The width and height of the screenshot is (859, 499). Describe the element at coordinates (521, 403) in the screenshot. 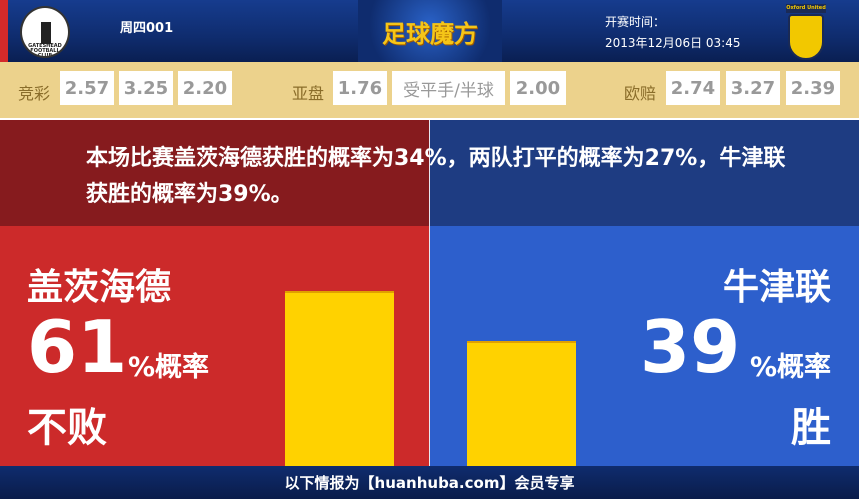

I see `away-probability-bar` at that location.